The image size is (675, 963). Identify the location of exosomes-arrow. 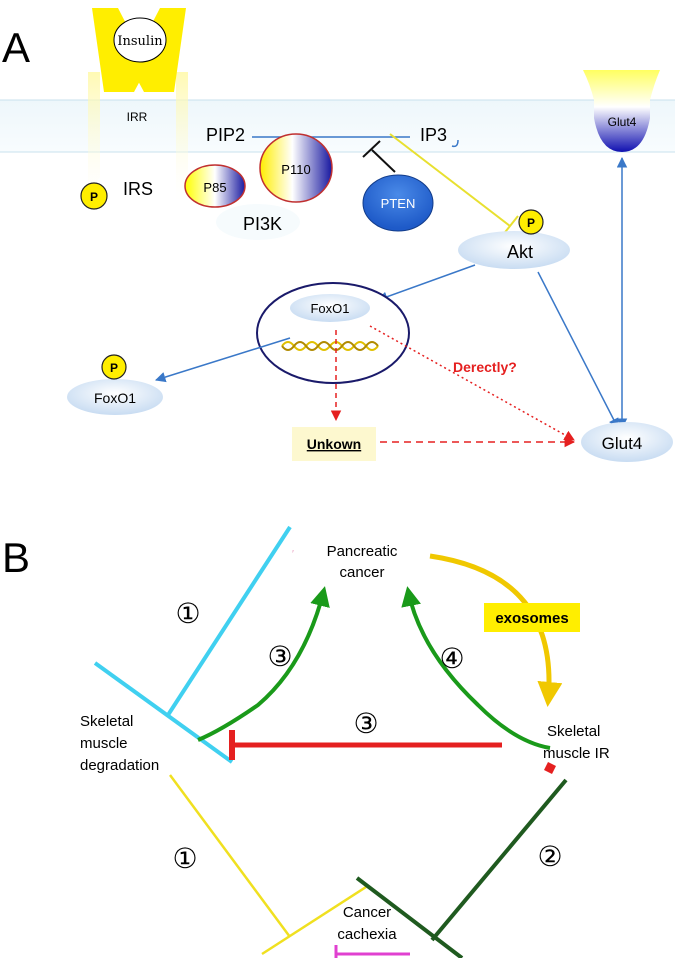
(496, 630).